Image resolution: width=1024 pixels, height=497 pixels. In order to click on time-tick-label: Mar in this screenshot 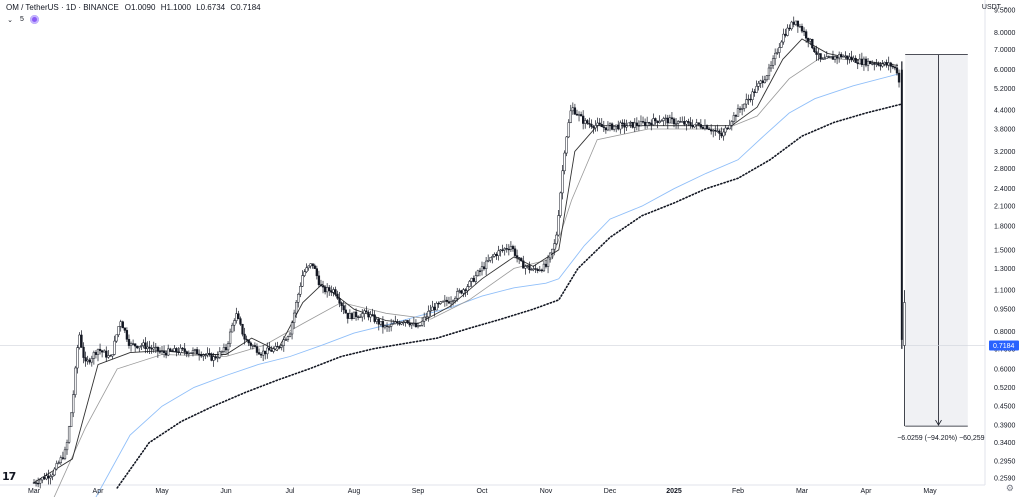, I will do `click(34, 491)`.